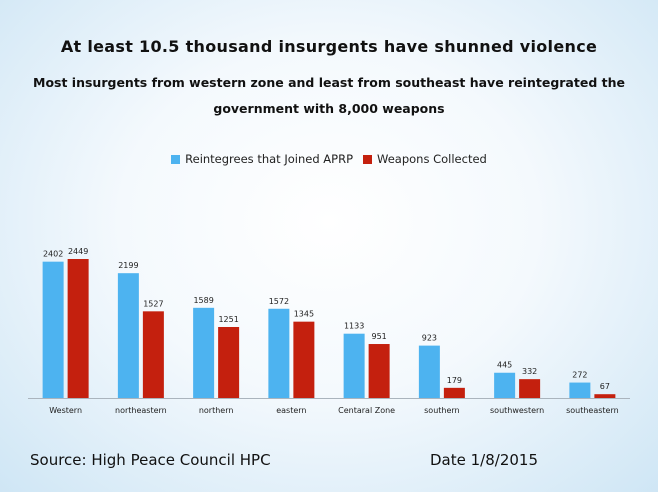 The width and height of the screenshot is (658, 492). What do you see at coordinates (304, 314) in the screenshot?
I see `data-label-weapons-3: 1345` at bounding box center [304, 314].